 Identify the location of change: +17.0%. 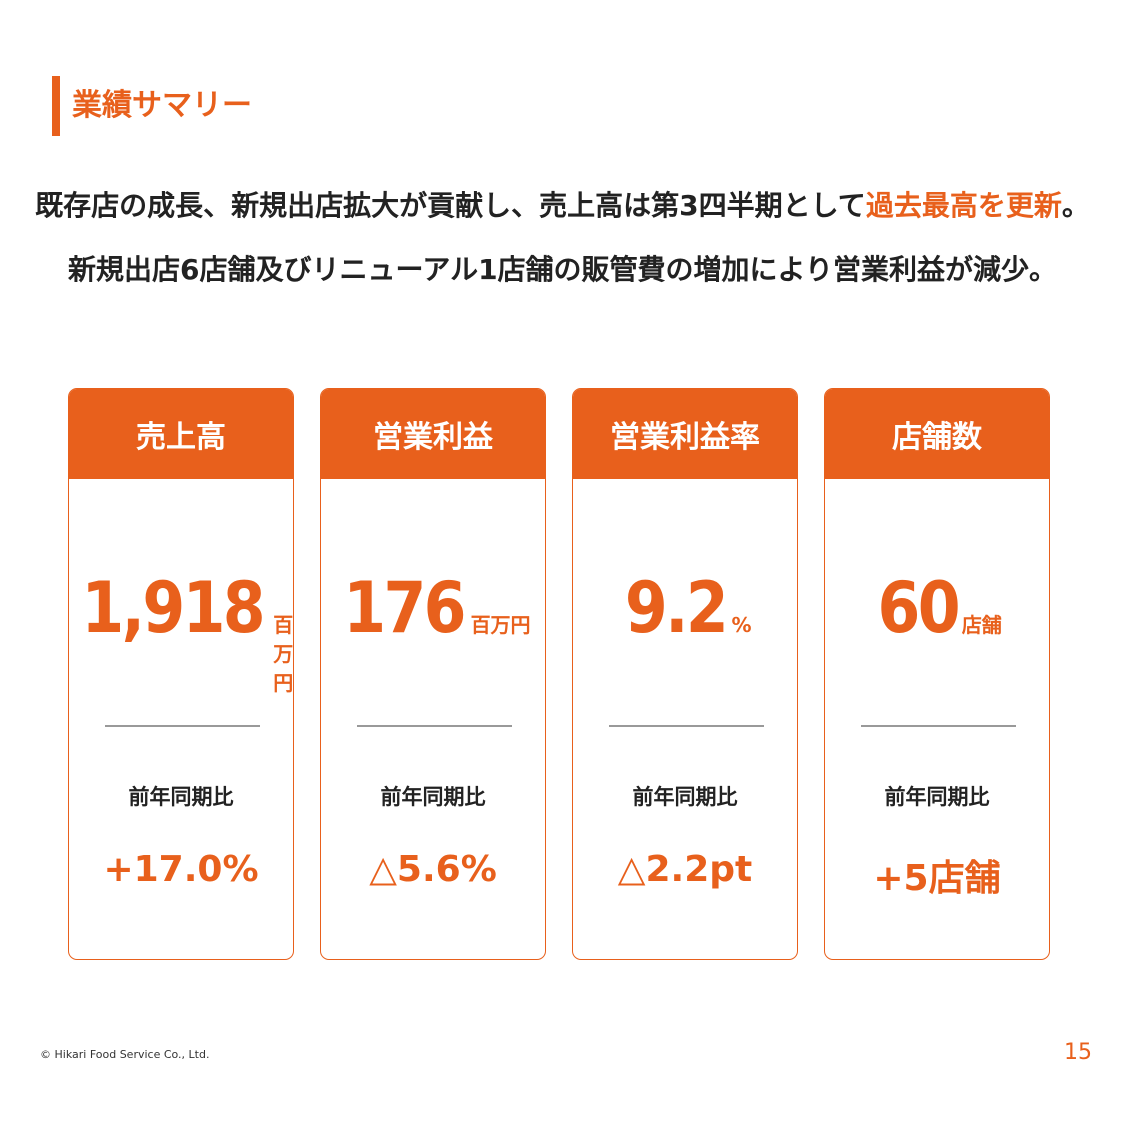
(181, 869).